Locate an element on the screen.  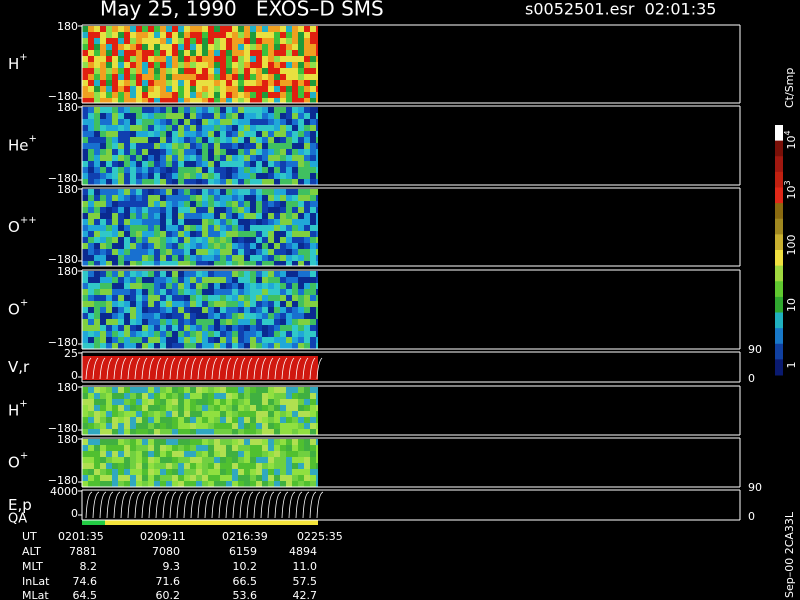
velocity-trace is located at coordinates (263, 368).